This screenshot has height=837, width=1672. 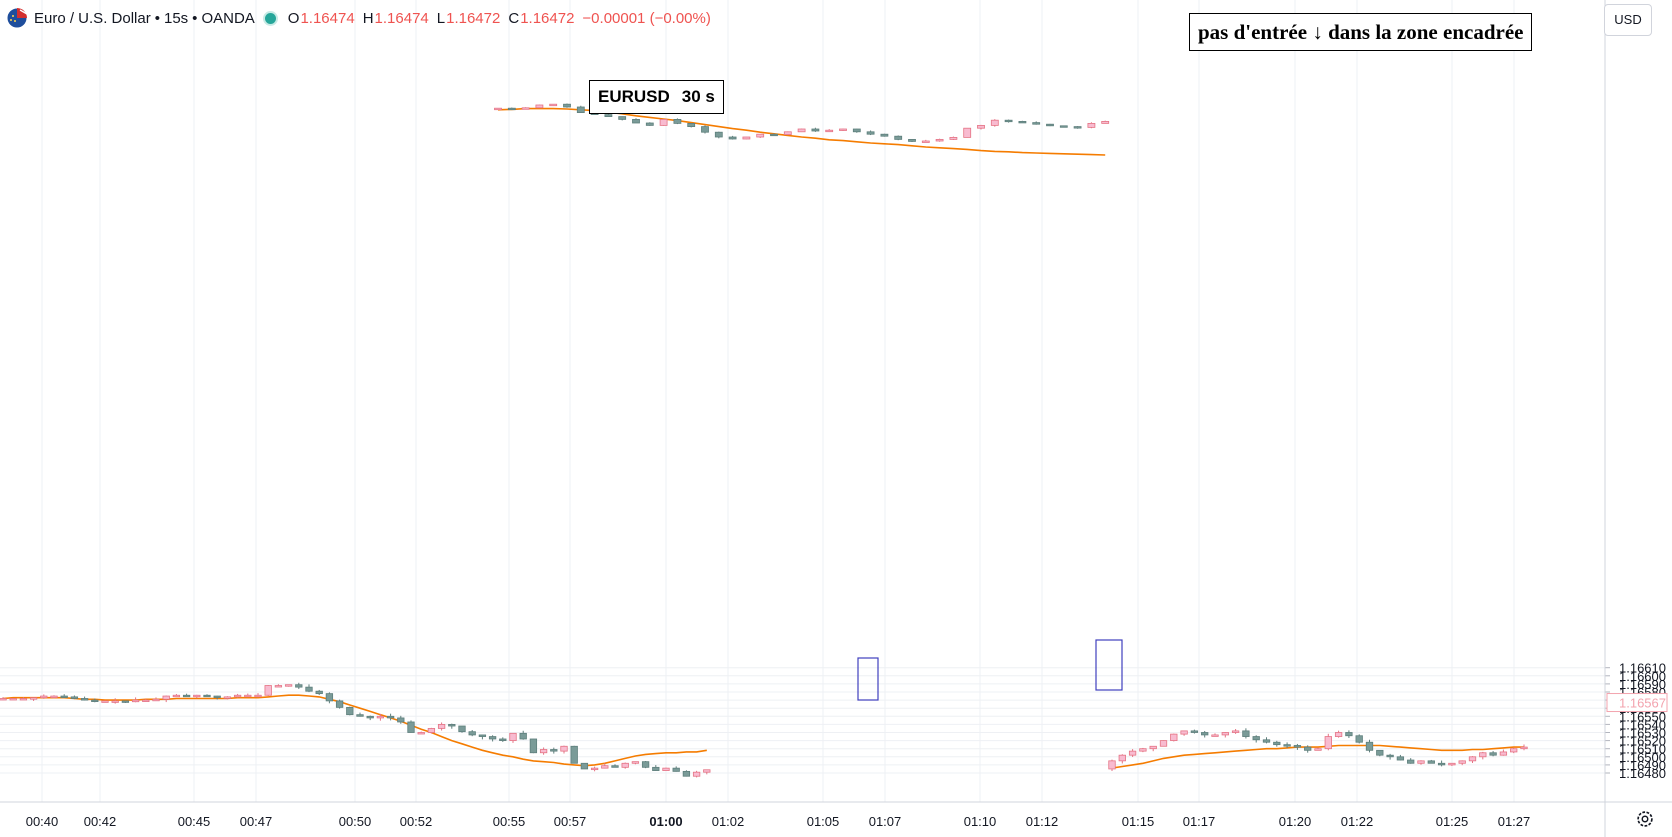 I want to click on symbol-exchange: OANDA, so click(x=228, y=18).